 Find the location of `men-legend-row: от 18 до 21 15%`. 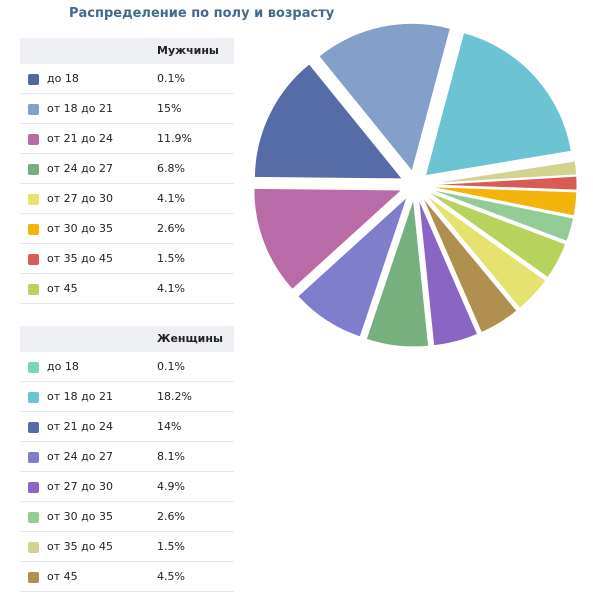

men-legend-row: от 18 до 21 15% is located at coordinates (127, 109).